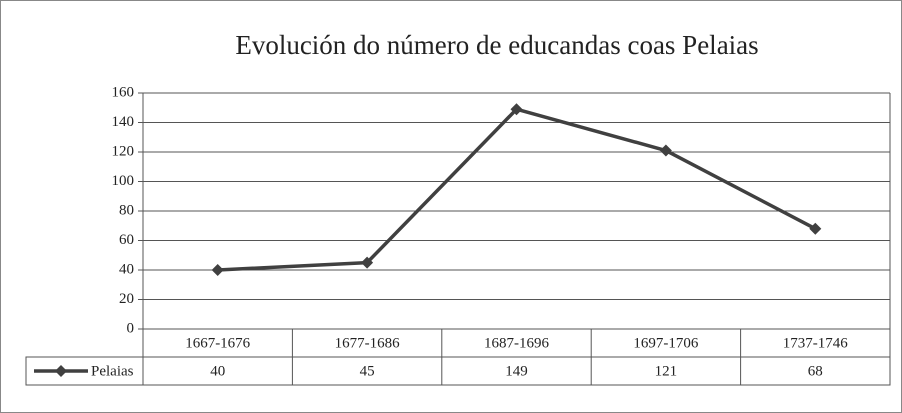 The height and width of the screenshot is (413, 902). Describe the element at coordinates (516, 343) in the screenshot. I see `x-tick-label: 1687-1696` at that location.